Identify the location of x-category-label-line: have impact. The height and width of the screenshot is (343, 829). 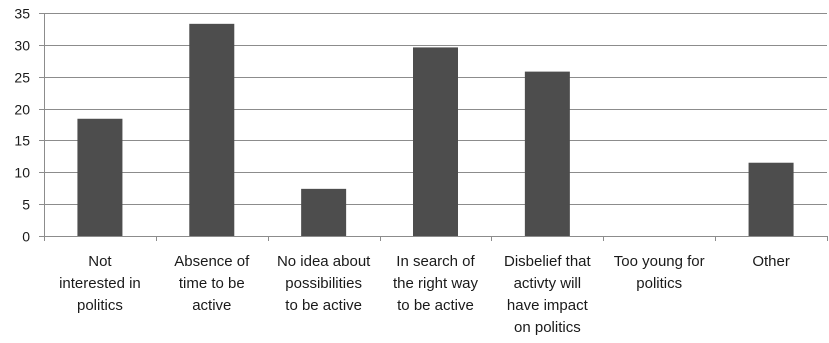
(548, 305).